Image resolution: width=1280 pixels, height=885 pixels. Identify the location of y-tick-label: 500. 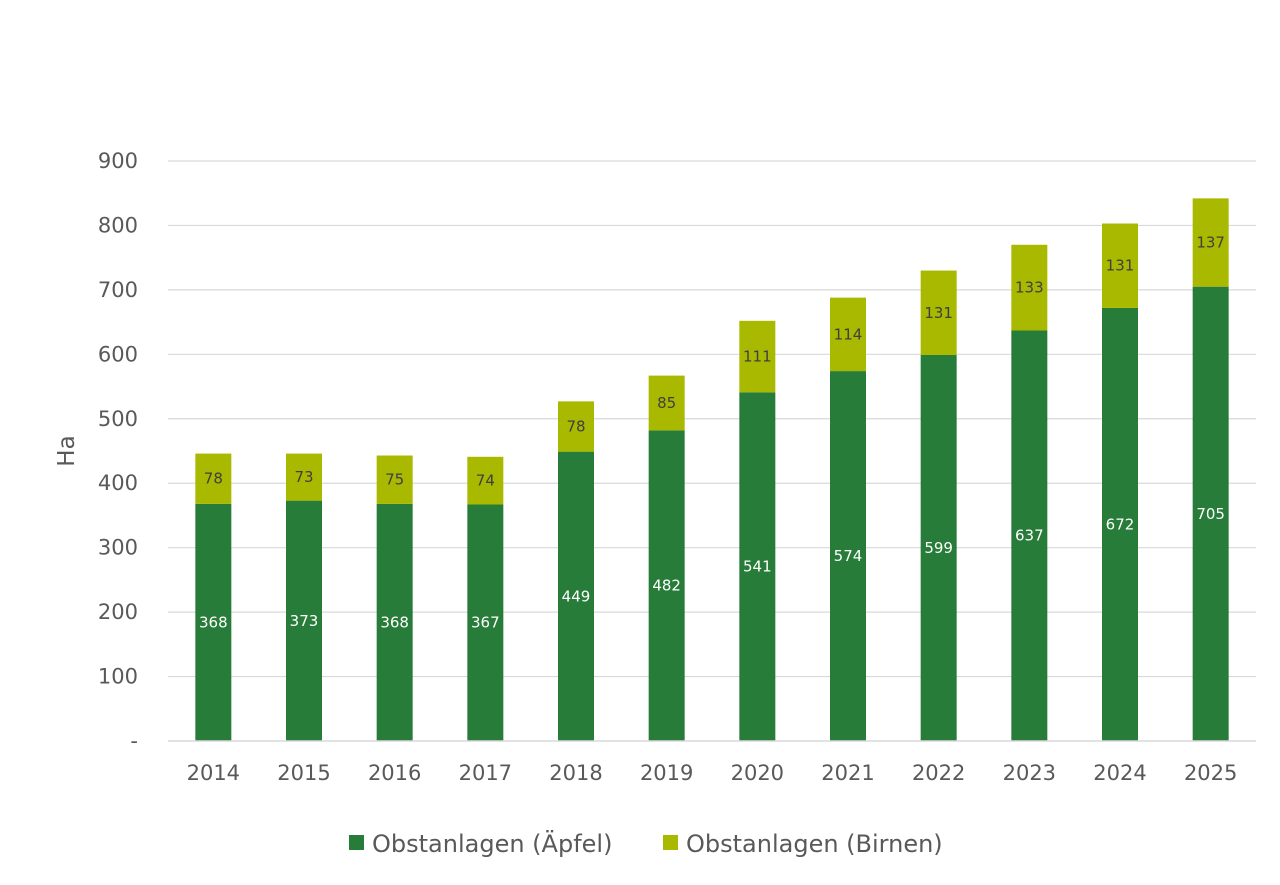
(118, 419).